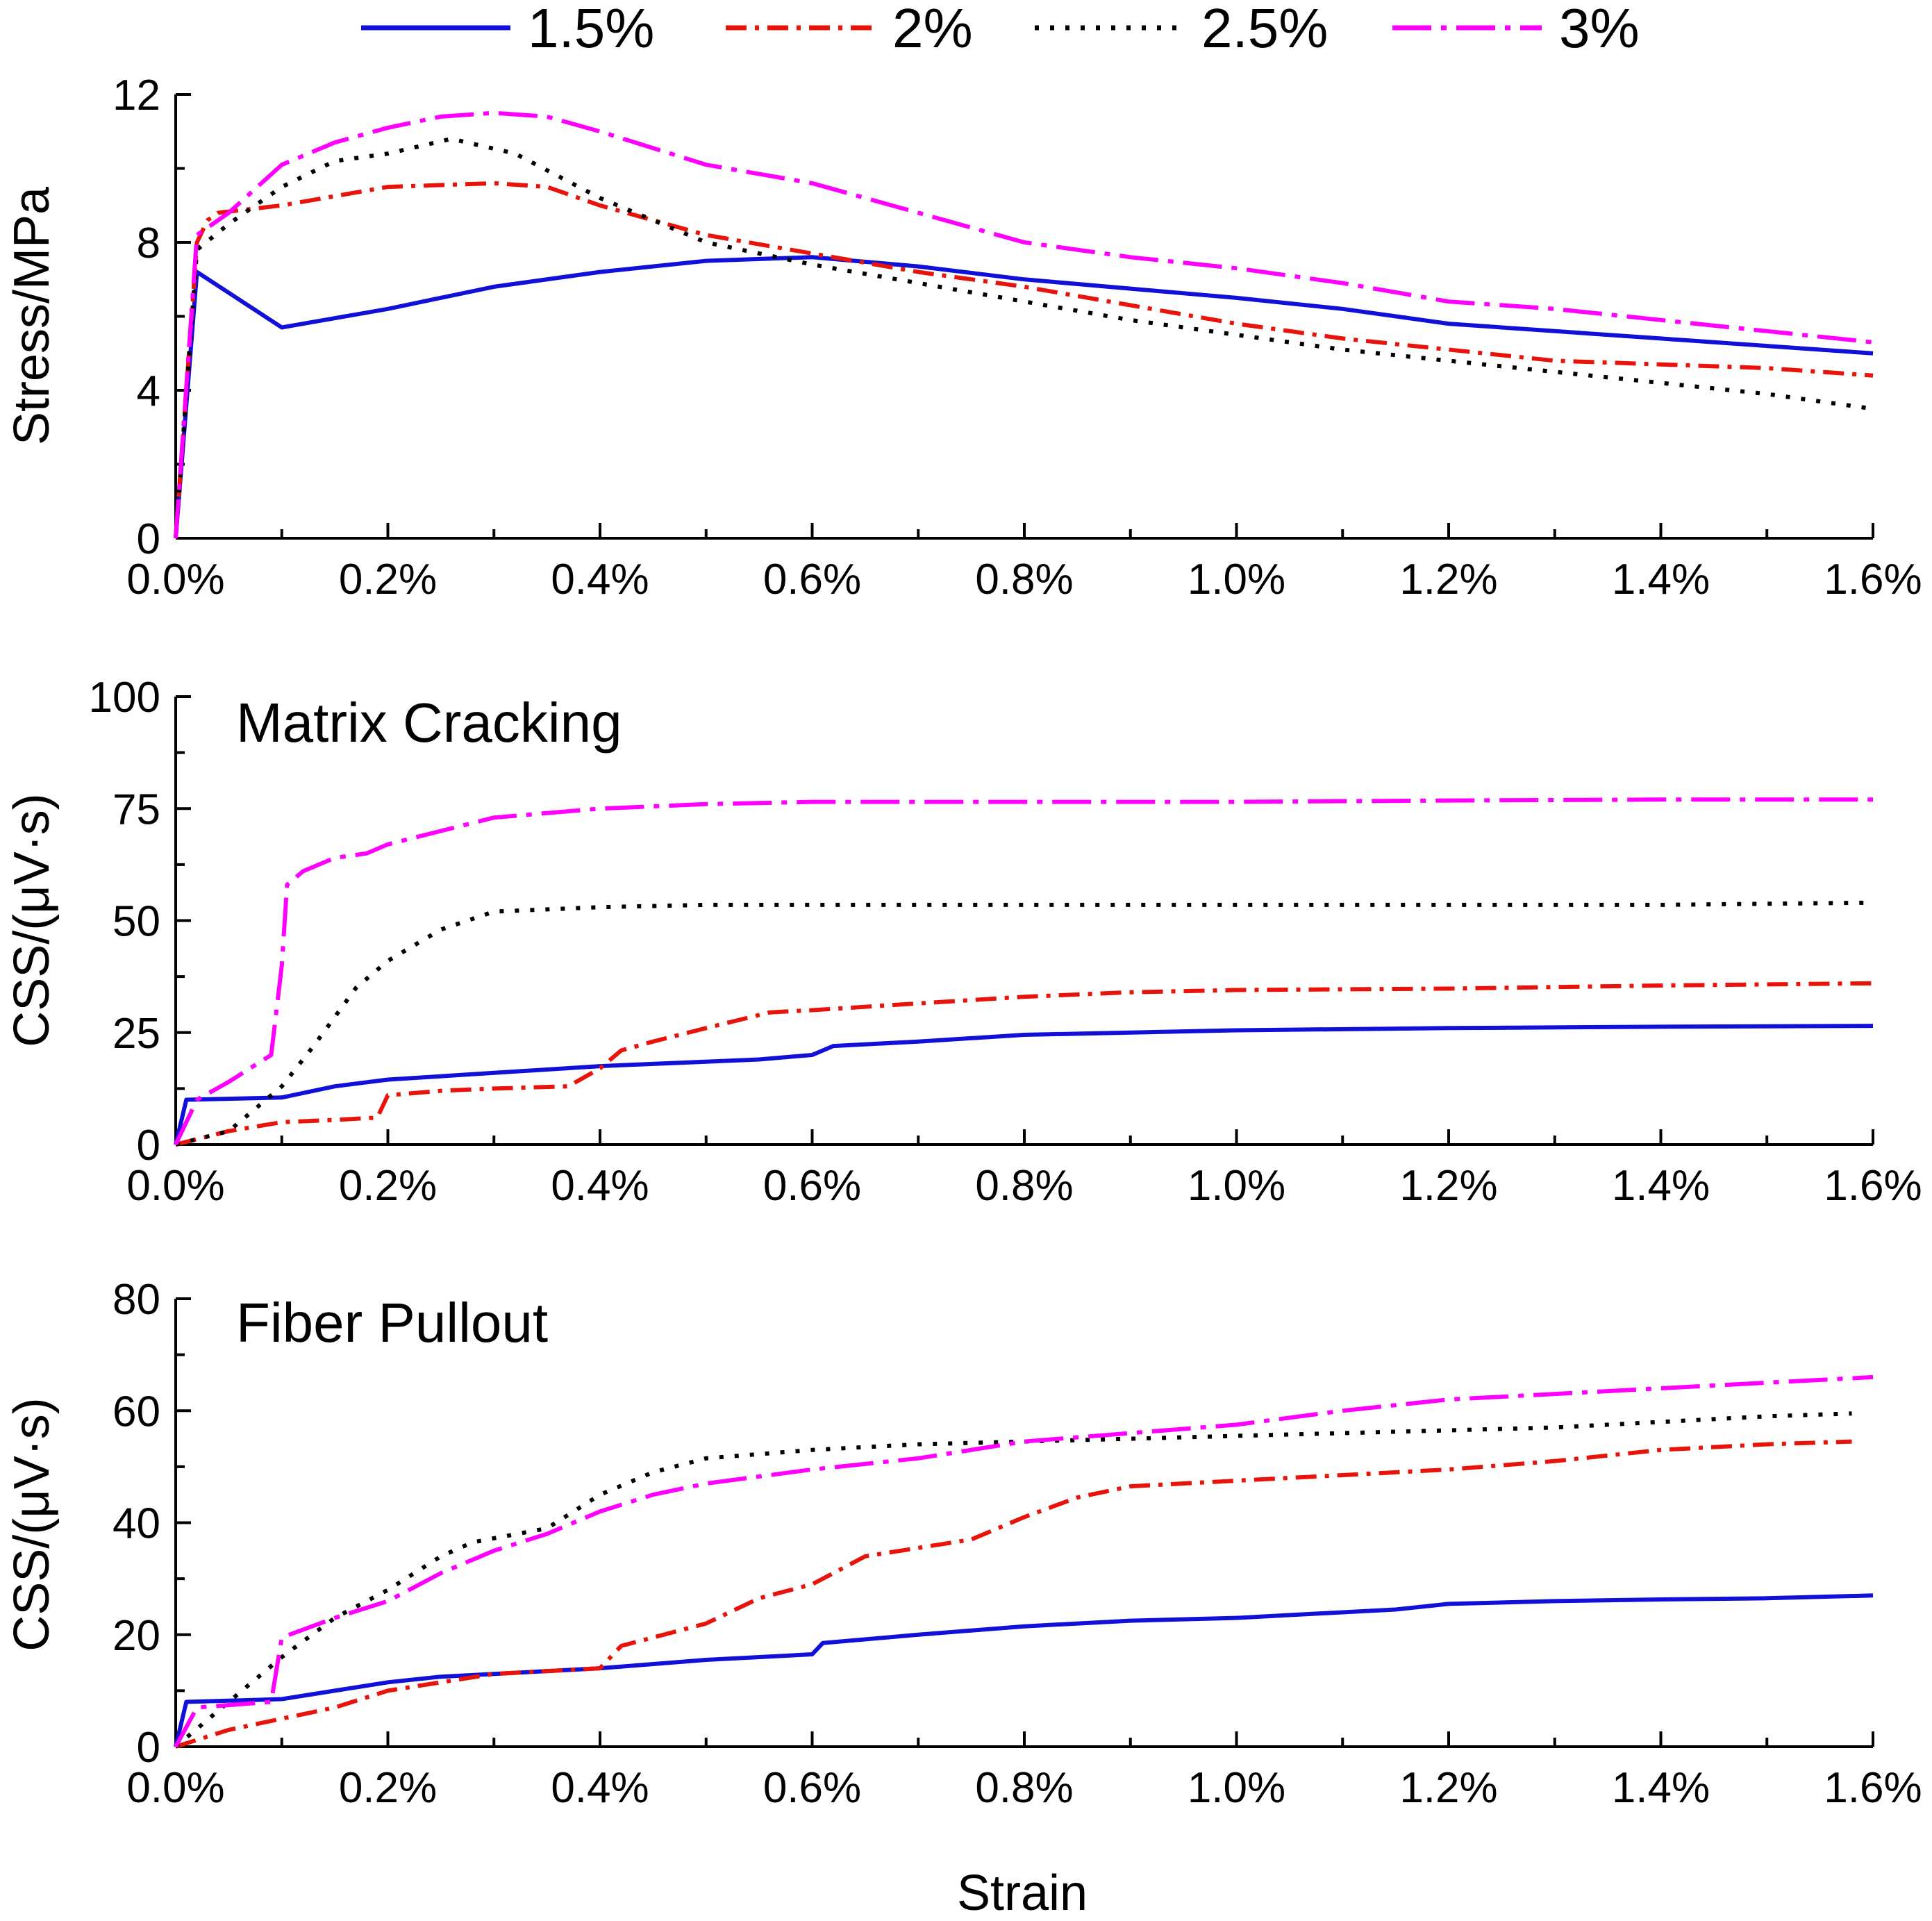 The image size is (1932, 1921). What do you see at coordinates (136, 922) in the screenshot?
I see `y-tick-label: 50` at bounding box center [136, 922].